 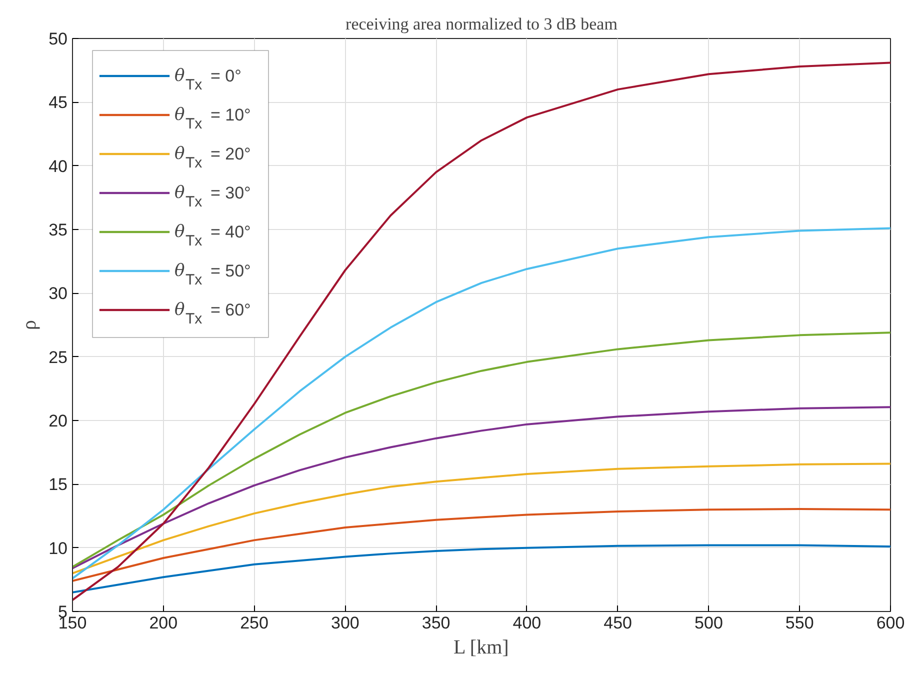 I want to click on x-tick-label: 350, so click(x=436, y=623).